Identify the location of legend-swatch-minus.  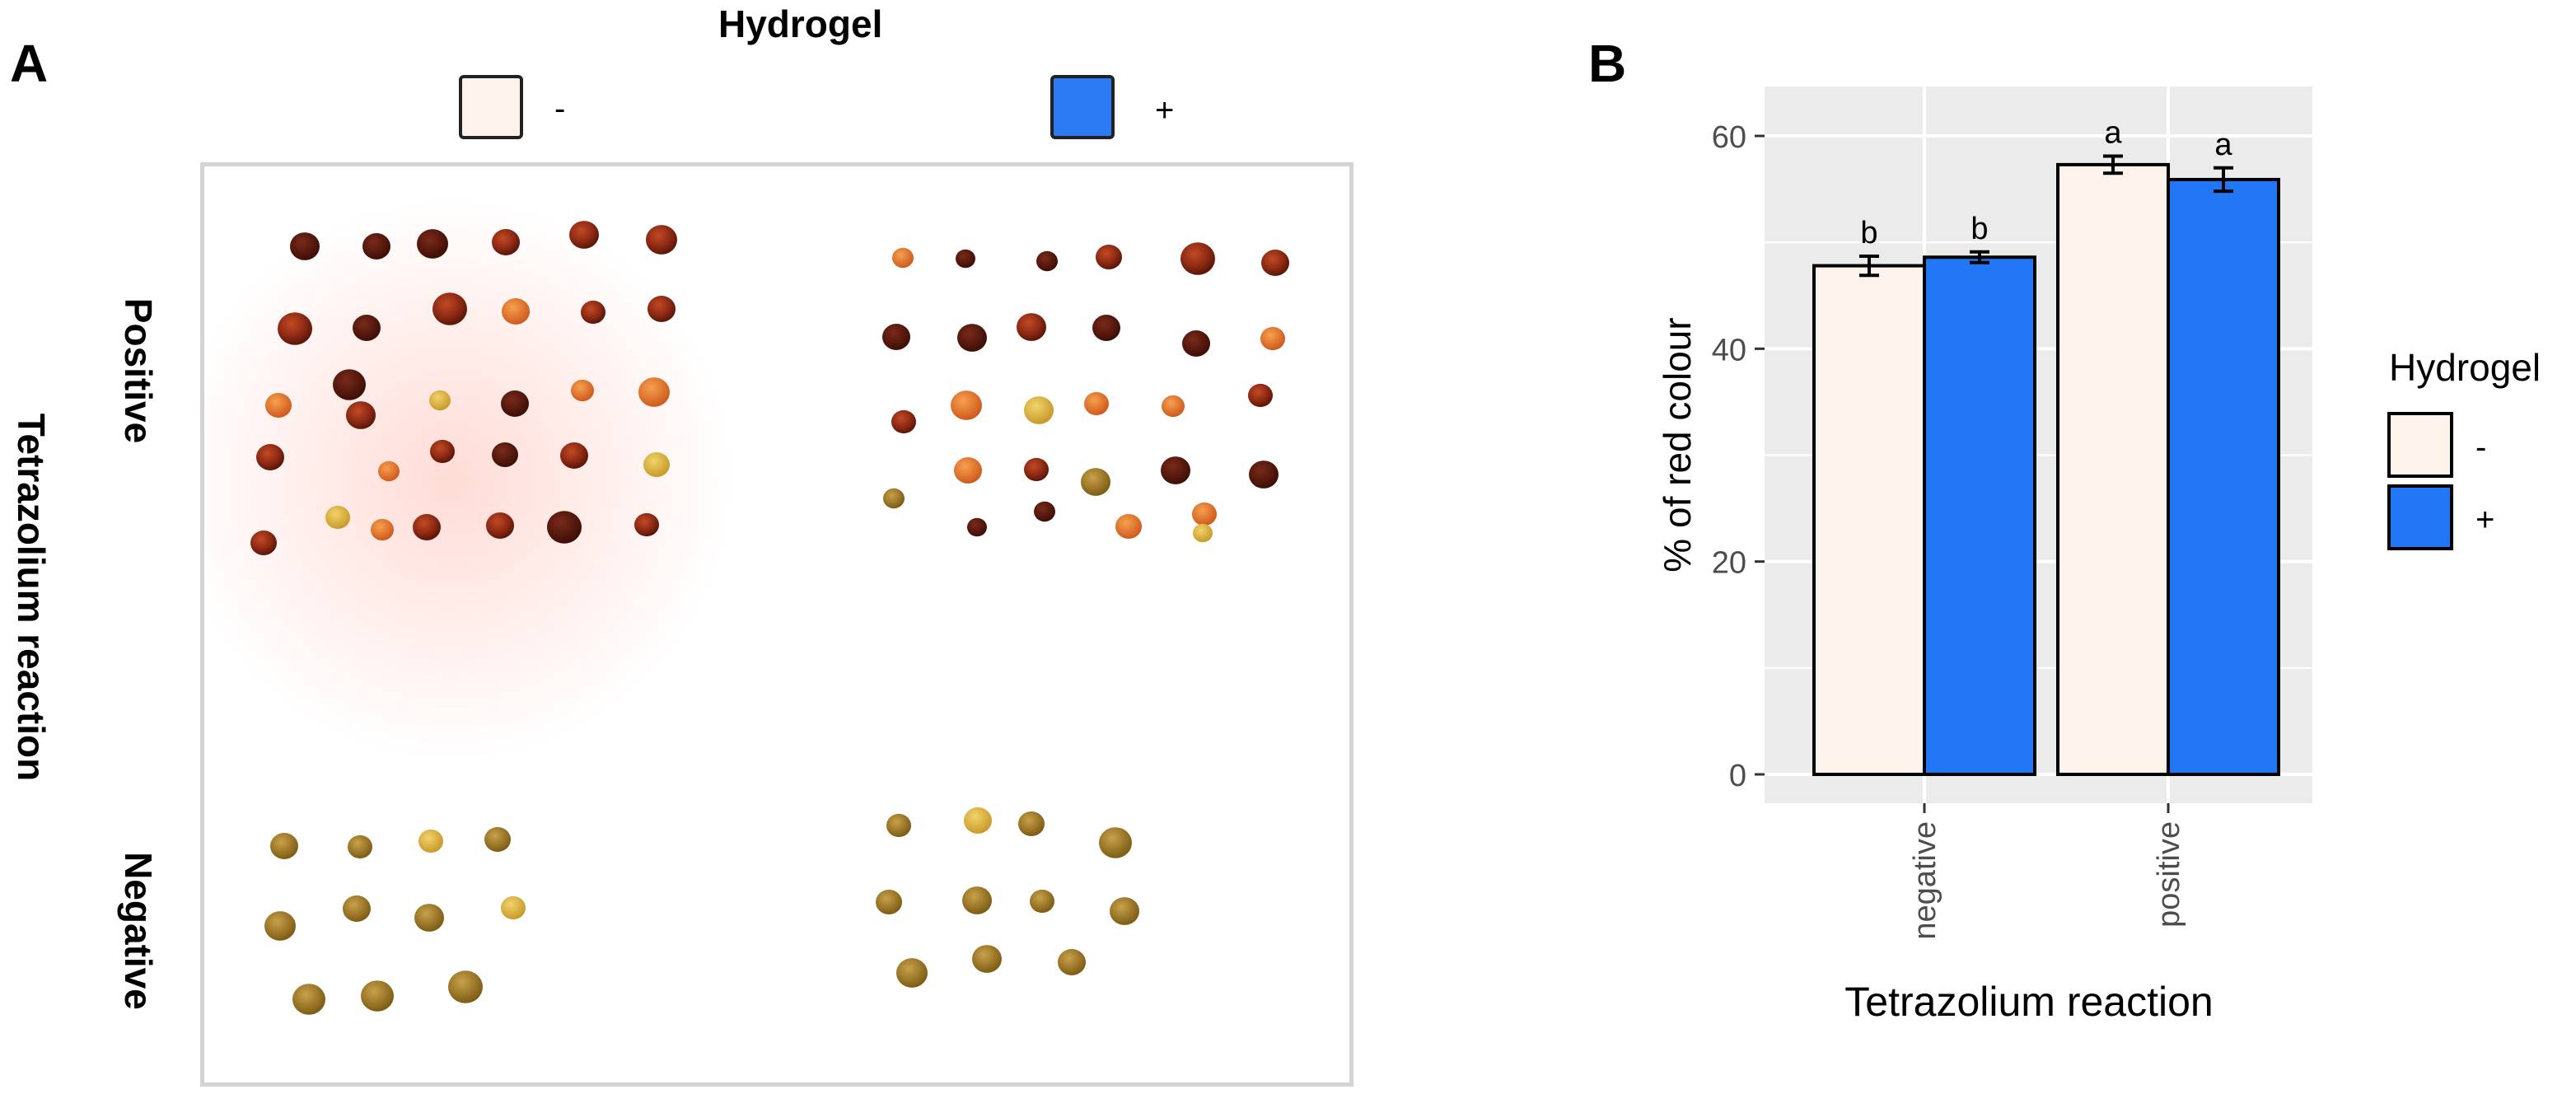
(491, 107).